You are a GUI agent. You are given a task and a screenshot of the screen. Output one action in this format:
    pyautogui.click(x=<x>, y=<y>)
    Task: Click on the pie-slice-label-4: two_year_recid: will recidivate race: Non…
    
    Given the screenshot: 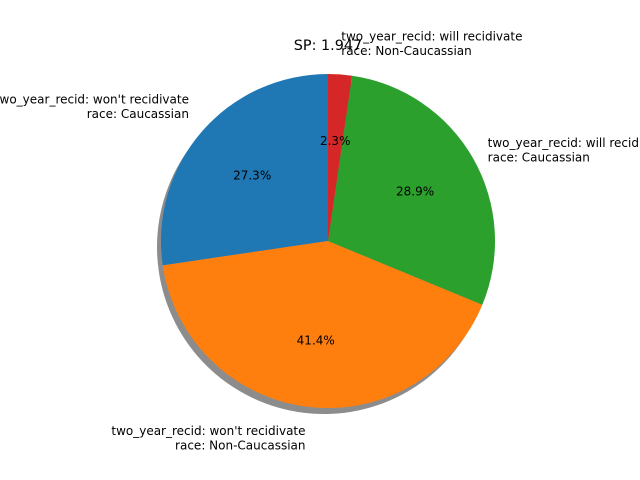 What is the action you would take?
    pyautogui.click(x=431, y=43)
    